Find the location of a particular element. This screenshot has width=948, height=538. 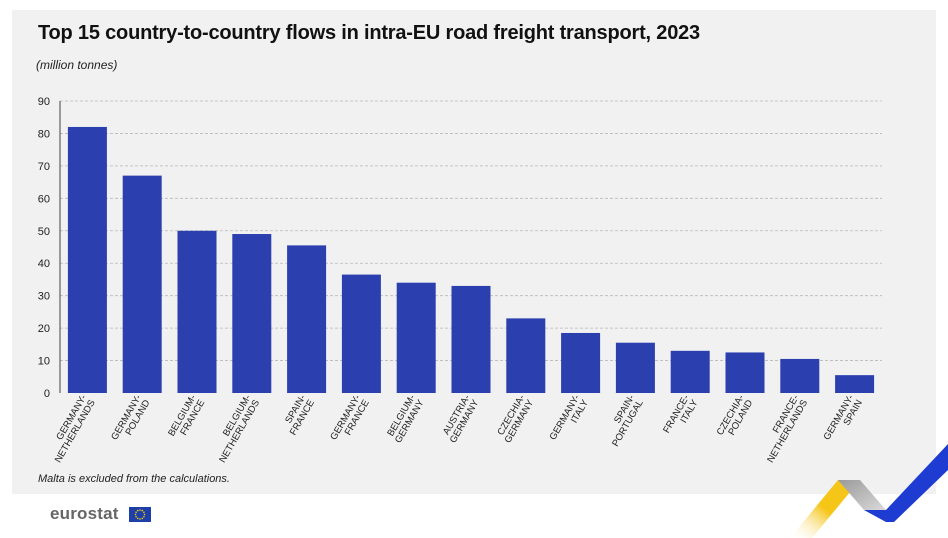

x-tick-label: GERMANY-FRANCE is located at coordinates (349, 417).